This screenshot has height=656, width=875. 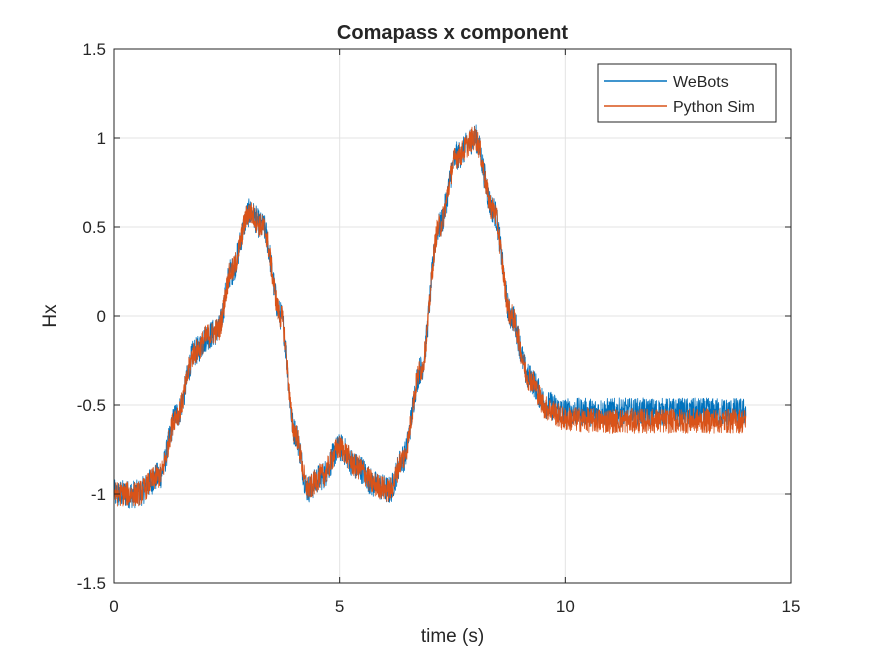 What do you see at coordinates (91, 405) in the screenshot?
I see `y-tick-label: -0.5` at bounding box center [91, 405].